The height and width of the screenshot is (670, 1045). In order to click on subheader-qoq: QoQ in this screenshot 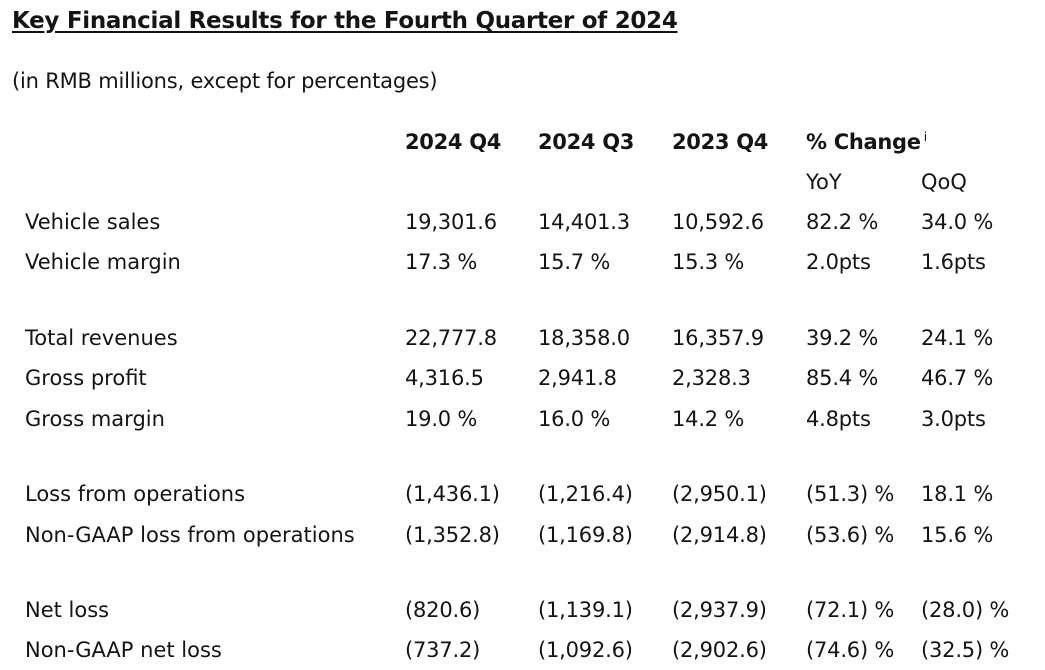, I will do `click(944, 182)`.